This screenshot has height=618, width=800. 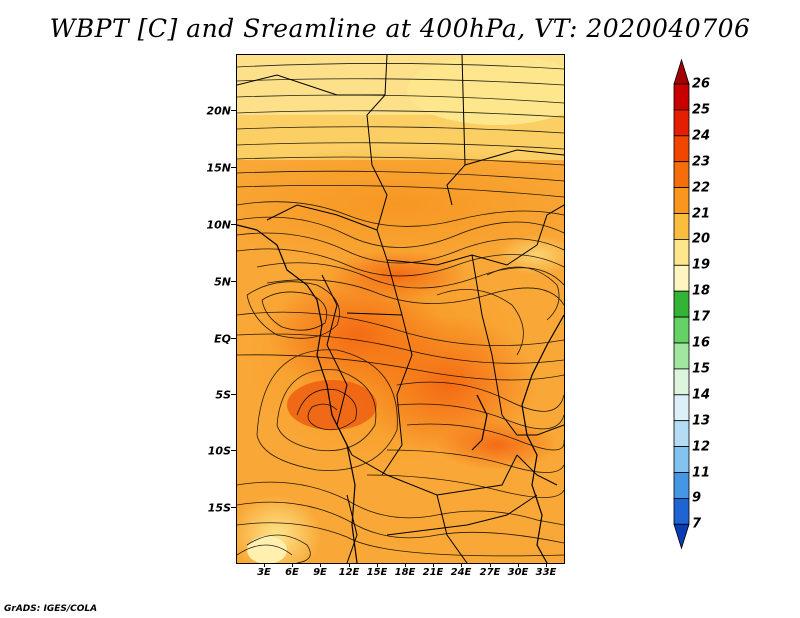 What do you see at coordinates (701, 369) in the screenshot?
I see `colorbar-label: 15` at bounding box center [701, 369].